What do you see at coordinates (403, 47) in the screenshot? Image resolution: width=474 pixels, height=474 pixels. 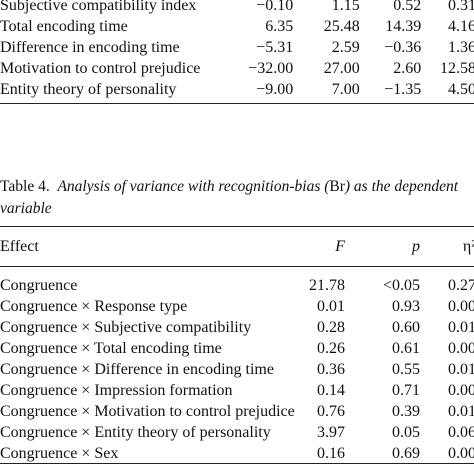 I see `cell-value: −0.36` at bounding box center [403, 47].